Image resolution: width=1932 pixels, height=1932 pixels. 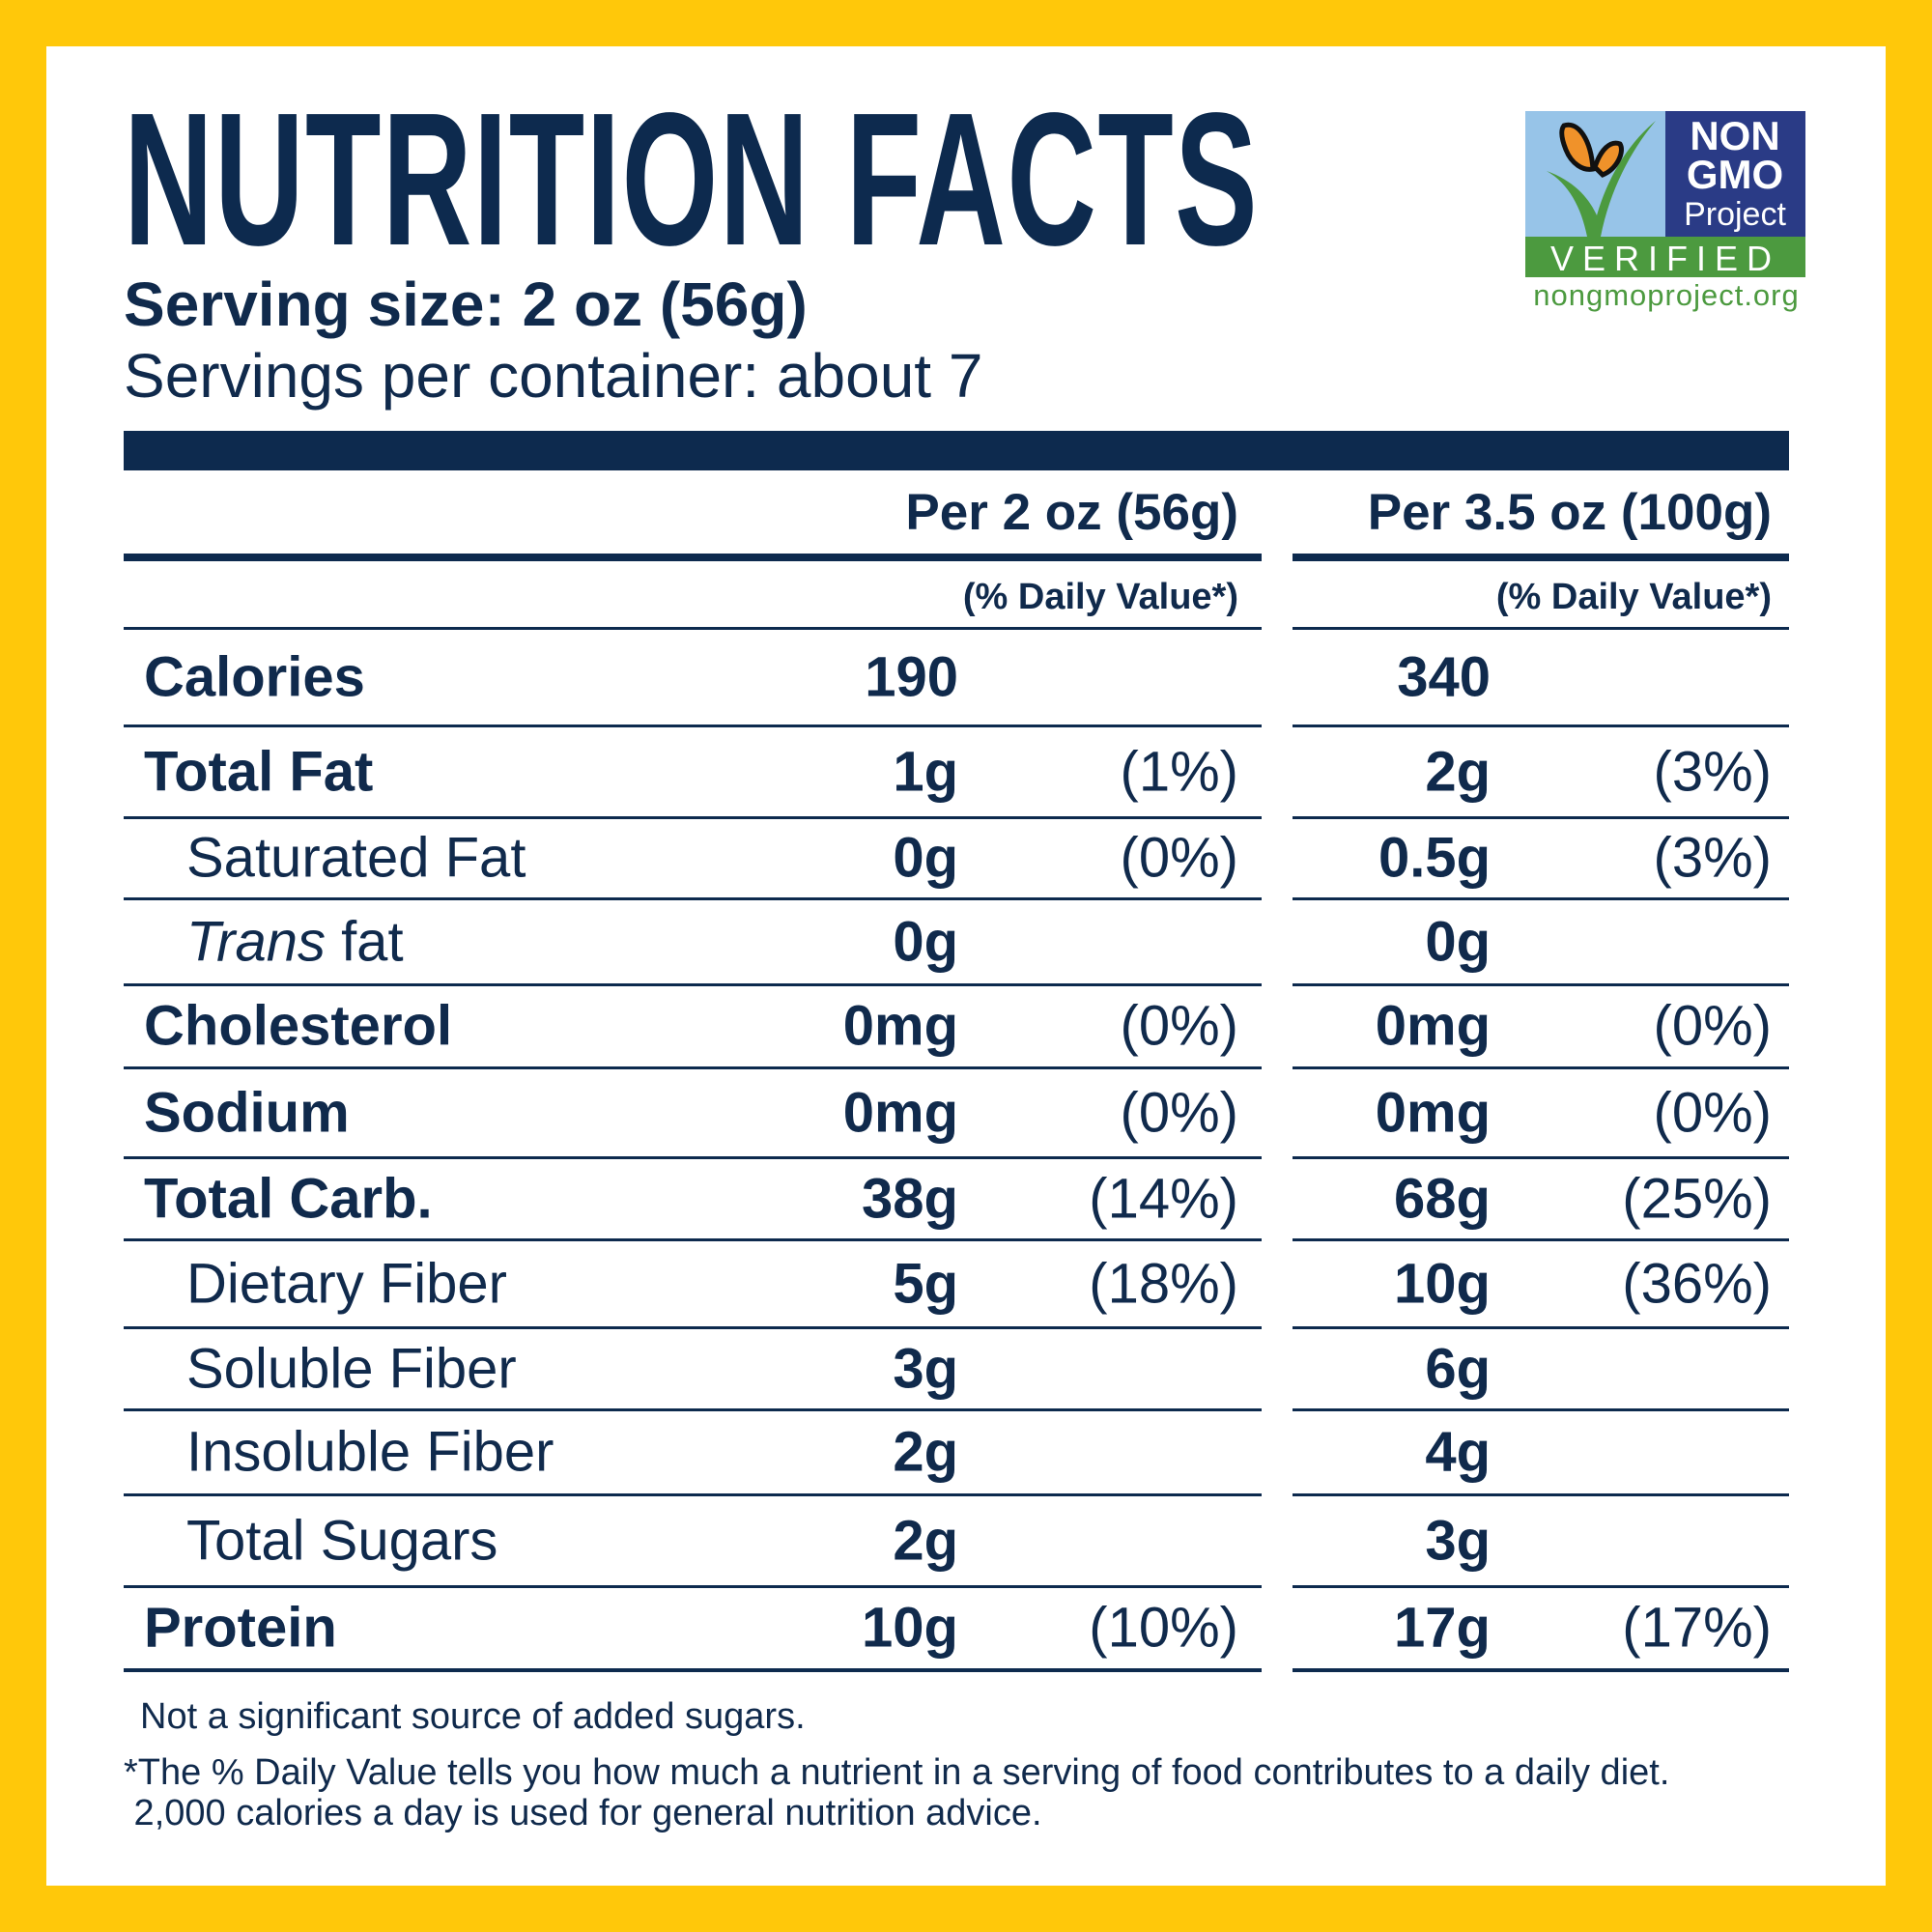 What do you see at coordinates (1163, 1198) in the screenshot?
I see `dv-per-serving: (14%)` at bounding box center [1163, 1198].